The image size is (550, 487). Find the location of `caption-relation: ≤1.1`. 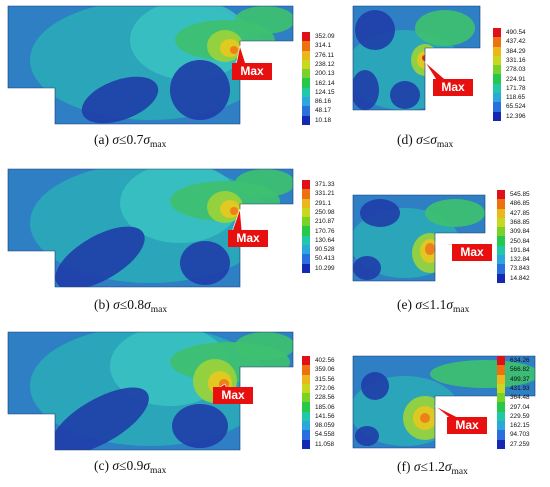

caption-relation: ≤1.1 is located at coordinates (434, 304).